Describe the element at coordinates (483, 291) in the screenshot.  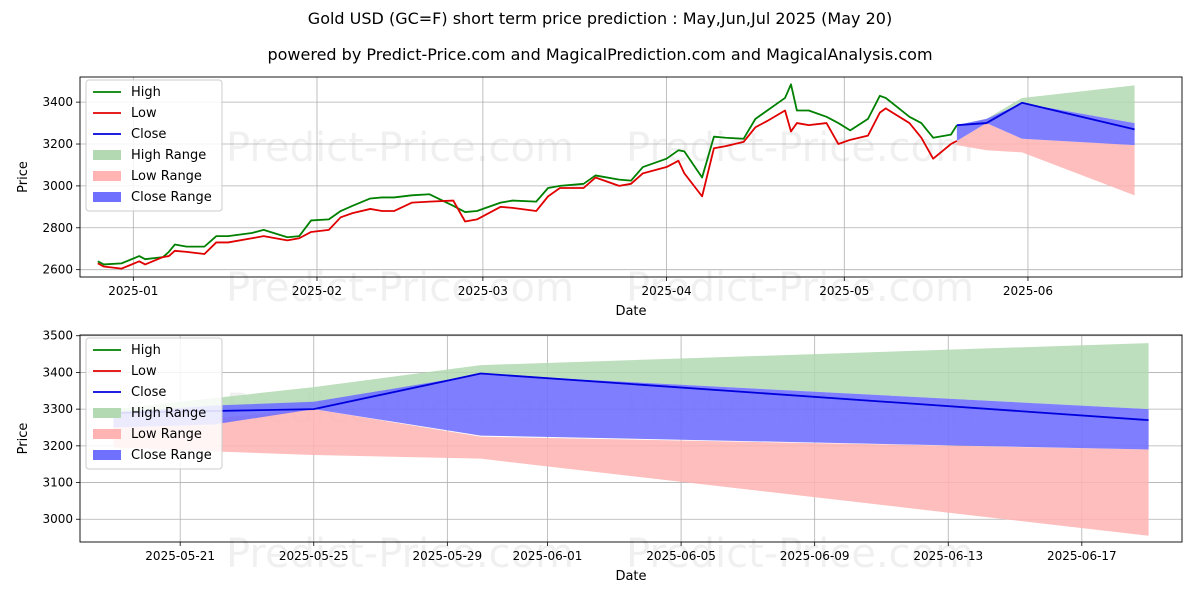
I see `x-tick-label: 2025-03` at that location.